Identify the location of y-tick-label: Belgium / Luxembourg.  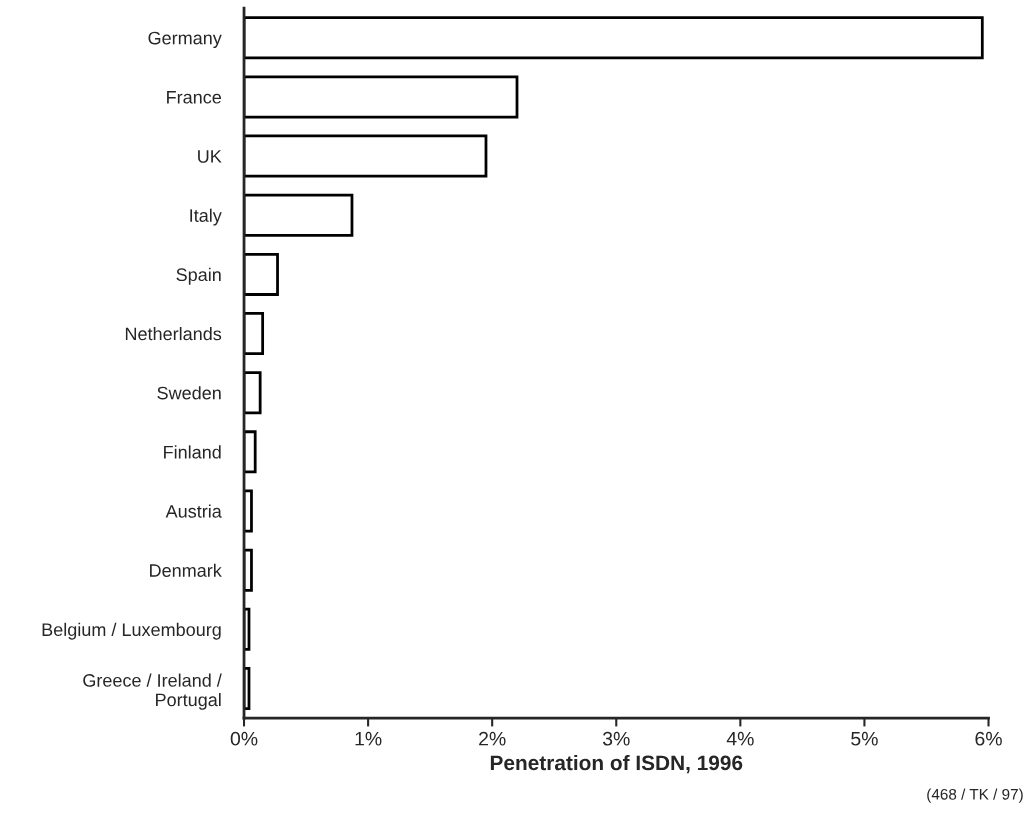
(131, 631).